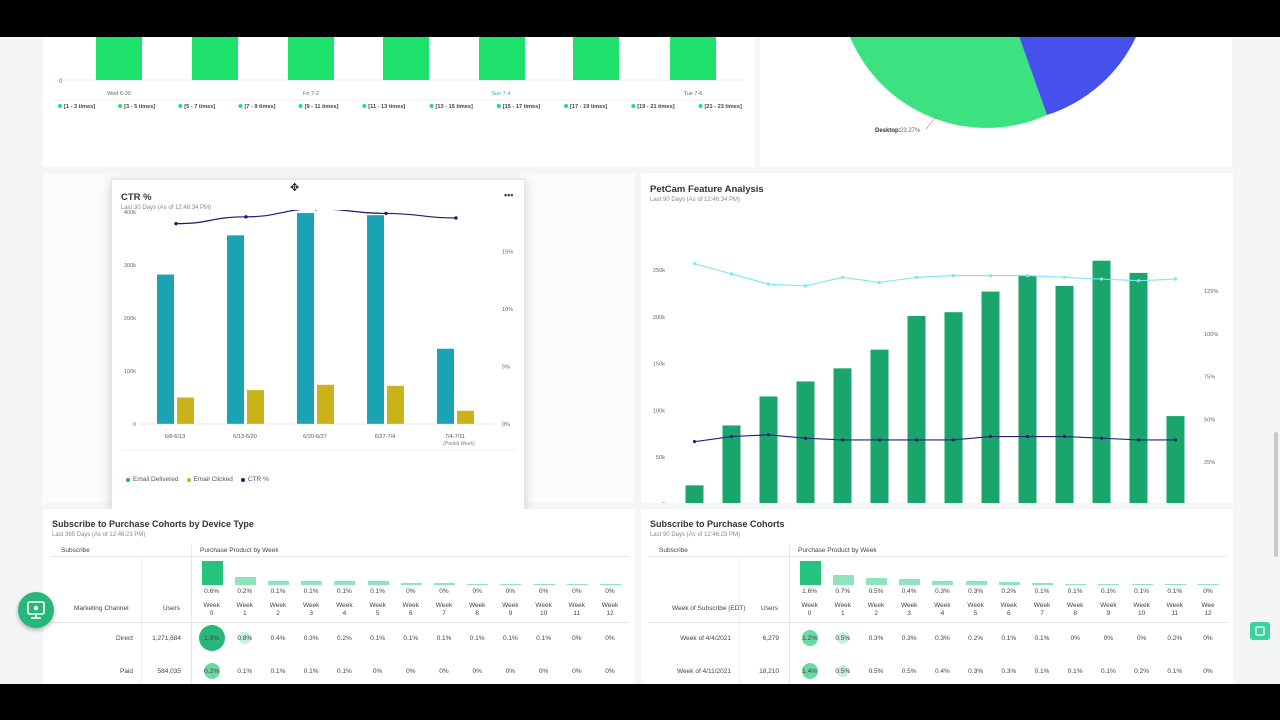  I want to click on ctr-y2-tick: 0%, so click(506, 425).